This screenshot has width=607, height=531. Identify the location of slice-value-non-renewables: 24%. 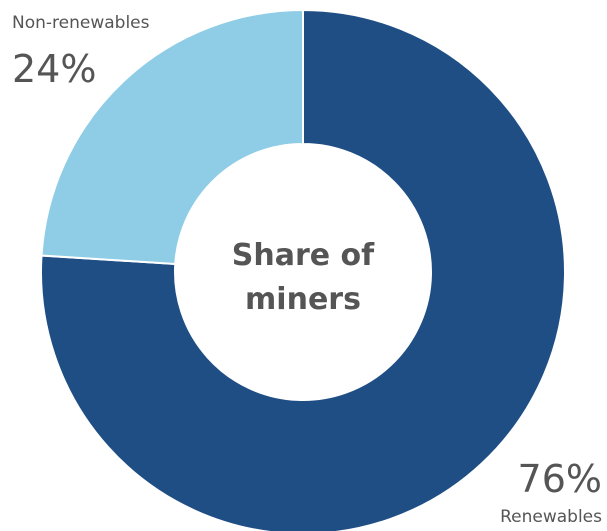
(54, 69).